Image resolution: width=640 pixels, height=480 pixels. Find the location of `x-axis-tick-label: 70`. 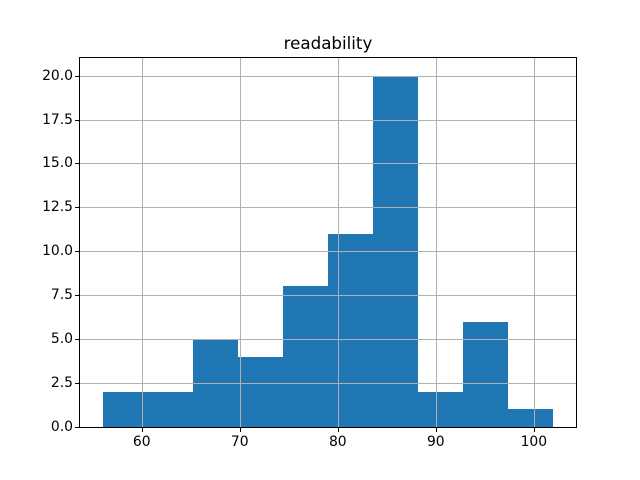

x-axis-tick-label: 70 is located at coordinates (239, 442).